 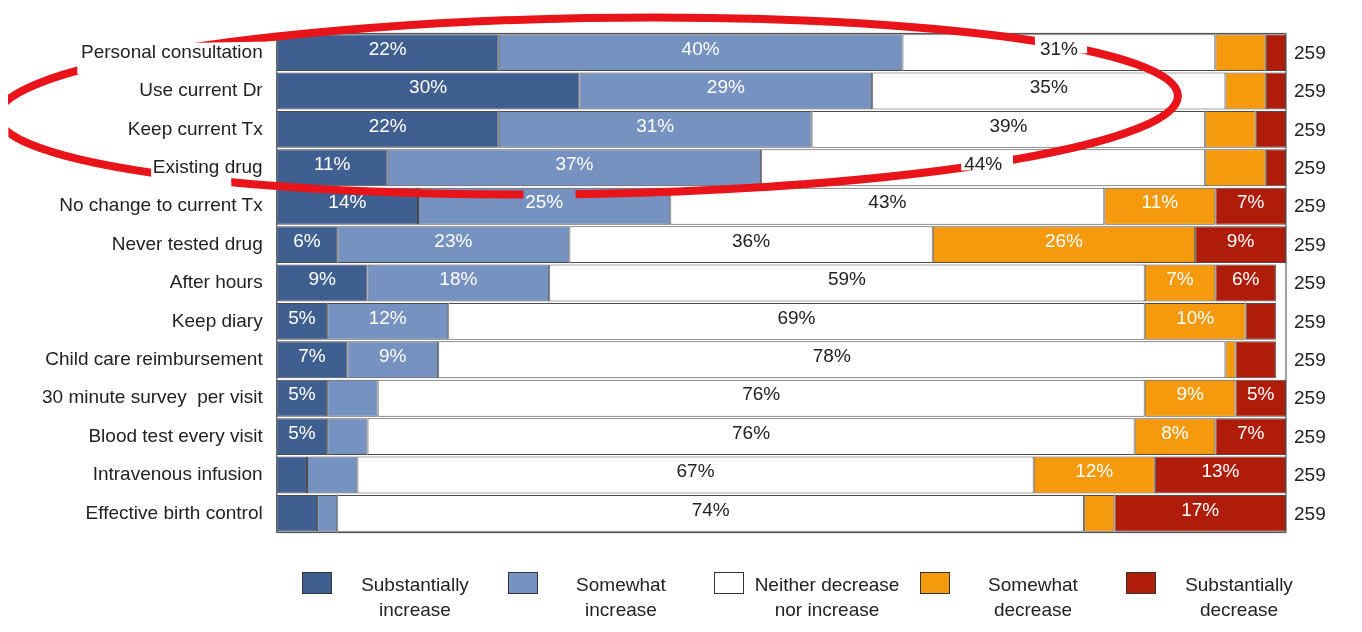 I want to click on data-label: 18%, so click(x=458, y=279).